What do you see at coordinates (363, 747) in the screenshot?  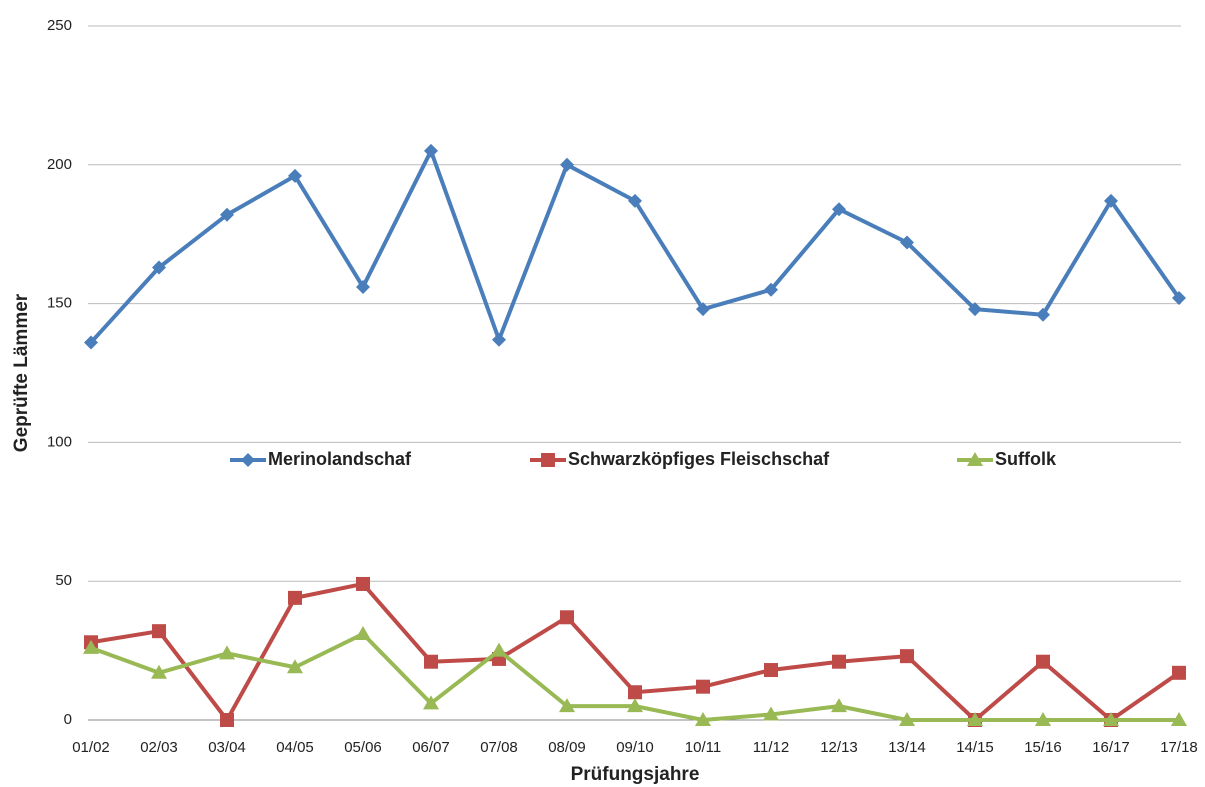 I see `x-tick-label: 05/06` at bounding box center [363, 747].